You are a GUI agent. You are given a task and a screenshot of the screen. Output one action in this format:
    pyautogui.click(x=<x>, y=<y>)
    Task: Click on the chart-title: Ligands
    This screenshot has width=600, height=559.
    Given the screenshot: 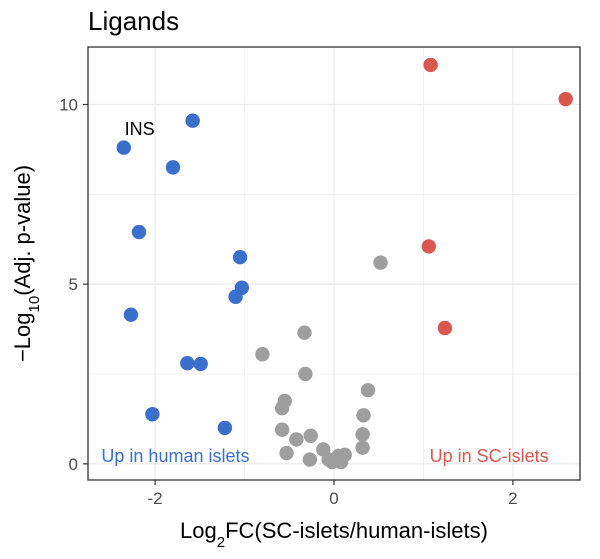 What is the action you would take?
    pyautogui.click(x=133, y=21)
    